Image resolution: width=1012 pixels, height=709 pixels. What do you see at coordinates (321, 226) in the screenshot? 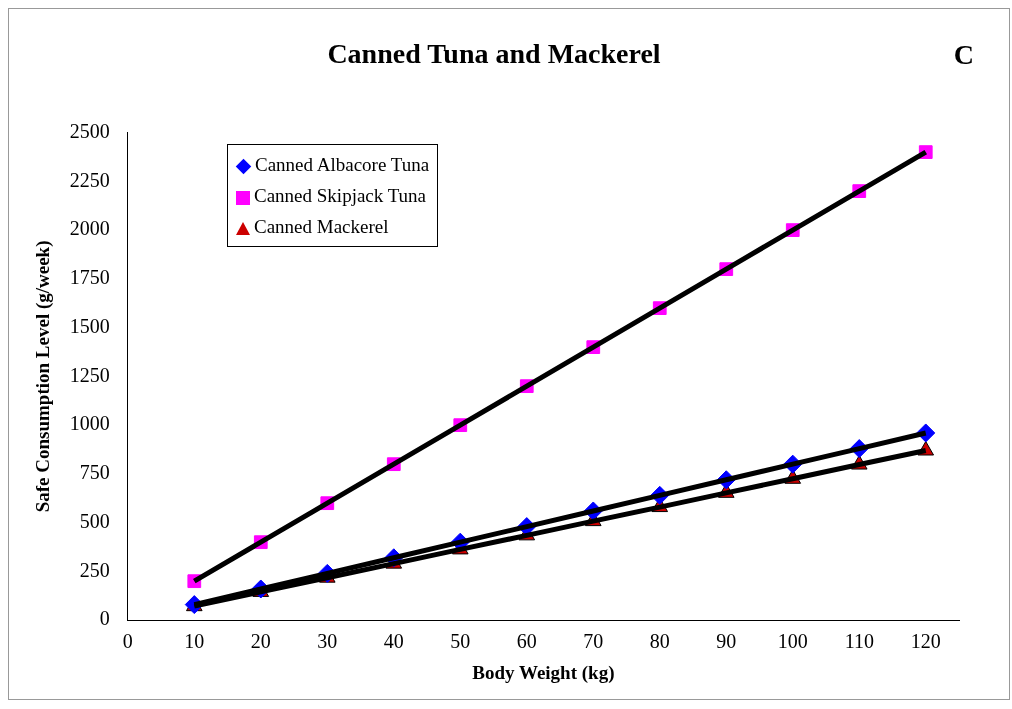
I see `legend-label: Canned Mackerel` at bounding box center [321, 226].